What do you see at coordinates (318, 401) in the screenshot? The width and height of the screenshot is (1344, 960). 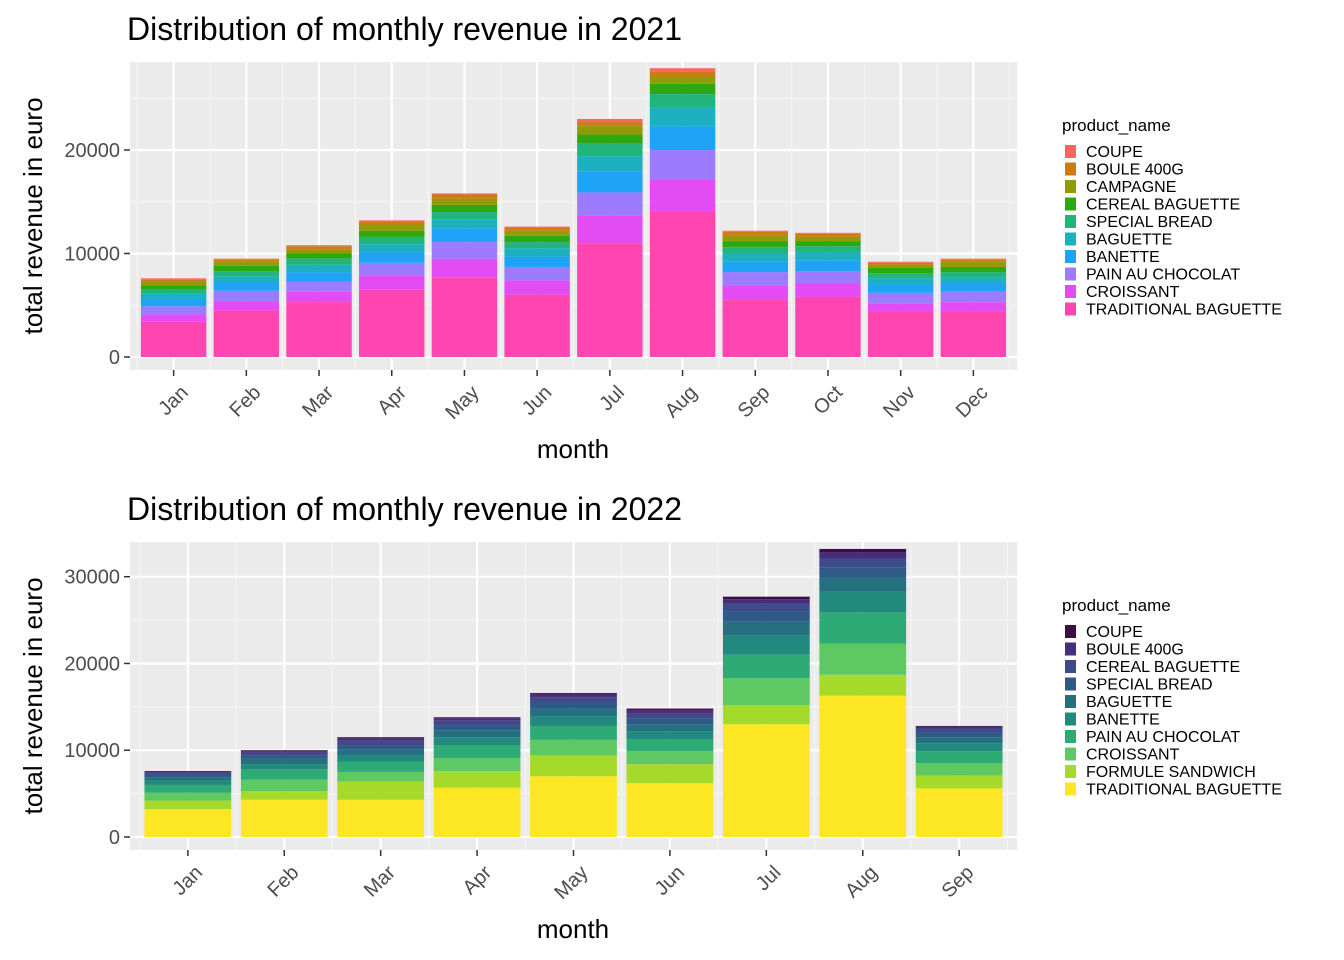 I see `x-tick-label: Mar` at bounding box center [318, 401].